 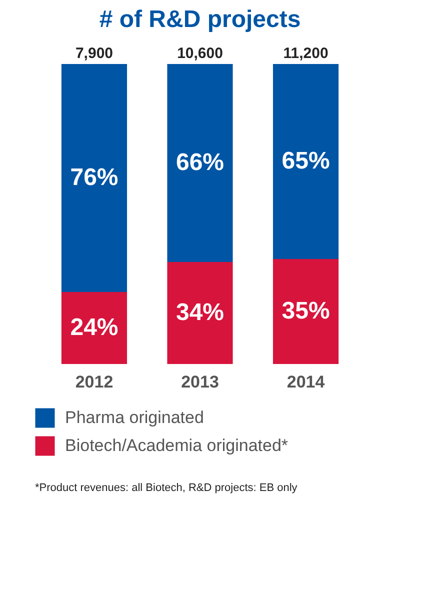 I want to click on annotation: 7,900, so click(x=94, y=53).